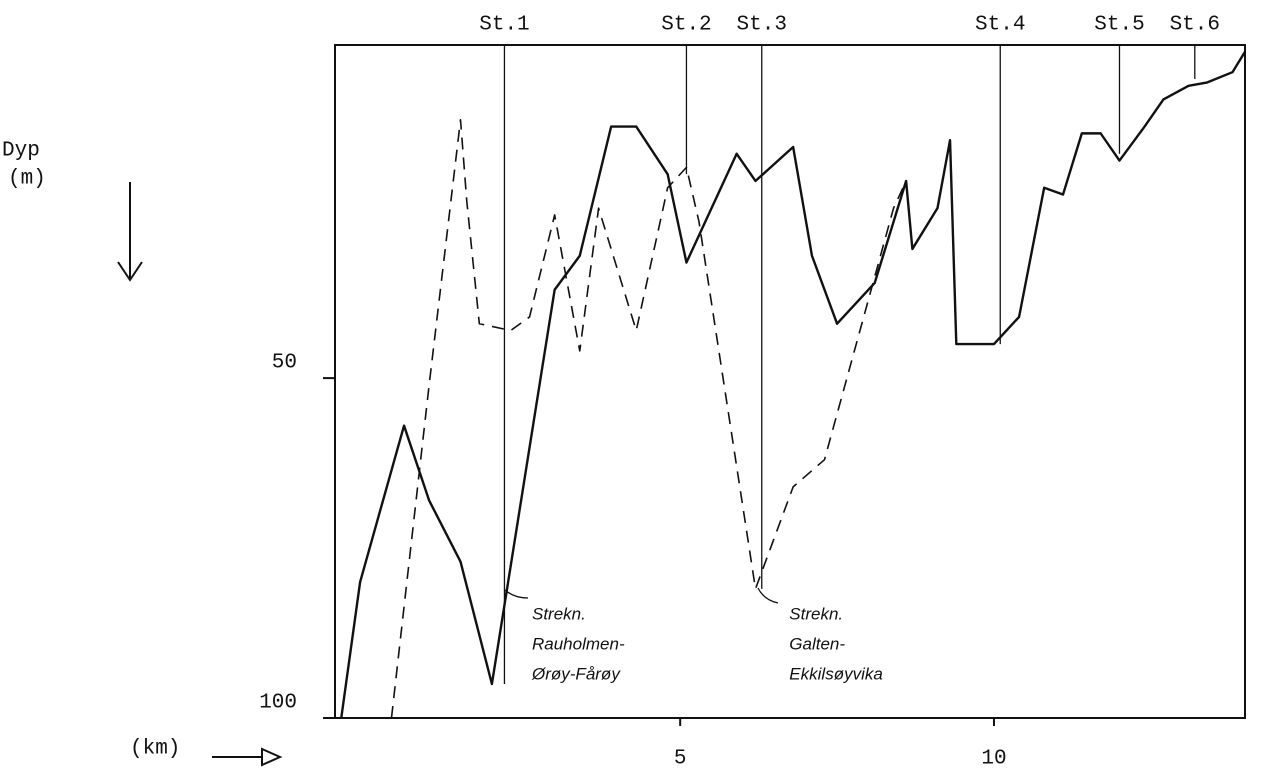 This screenshot has width=1271, height=781. Describe the element at coordinates (641, 595) in the screenshot. I see `leaders` at that location.